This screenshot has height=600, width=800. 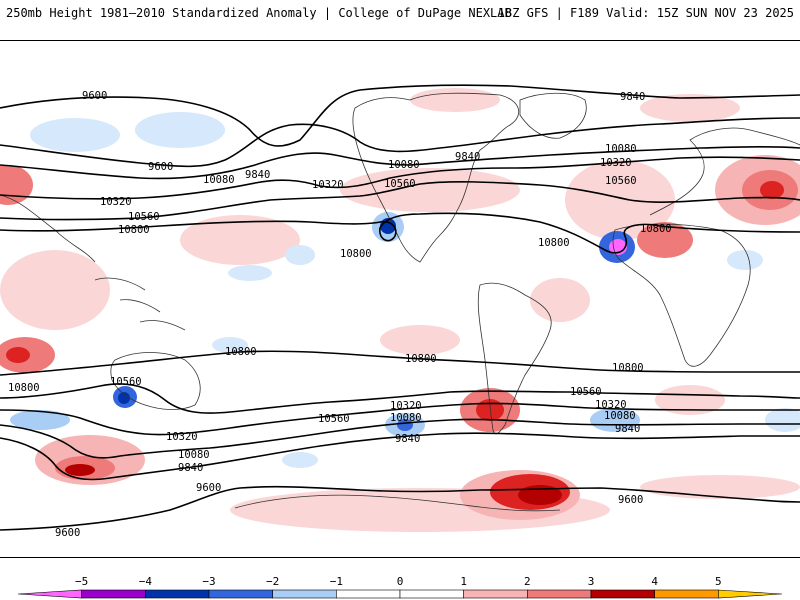 I want to click on contour-10800-north, so click(x=400, y=233).